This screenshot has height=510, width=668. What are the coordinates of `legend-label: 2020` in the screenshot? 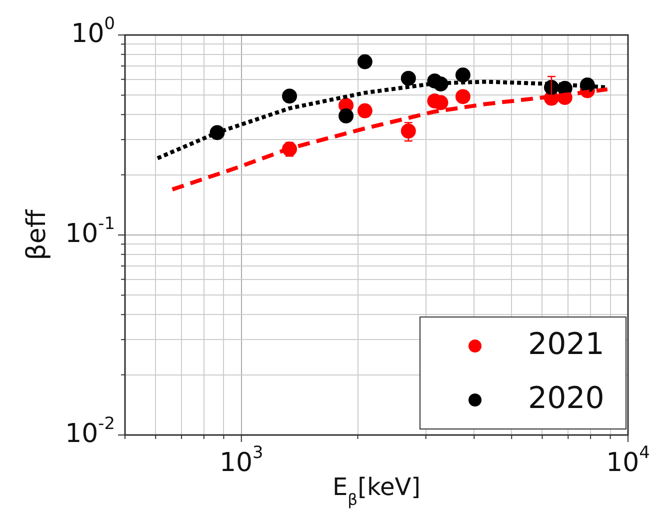 It's located at (566, 398).